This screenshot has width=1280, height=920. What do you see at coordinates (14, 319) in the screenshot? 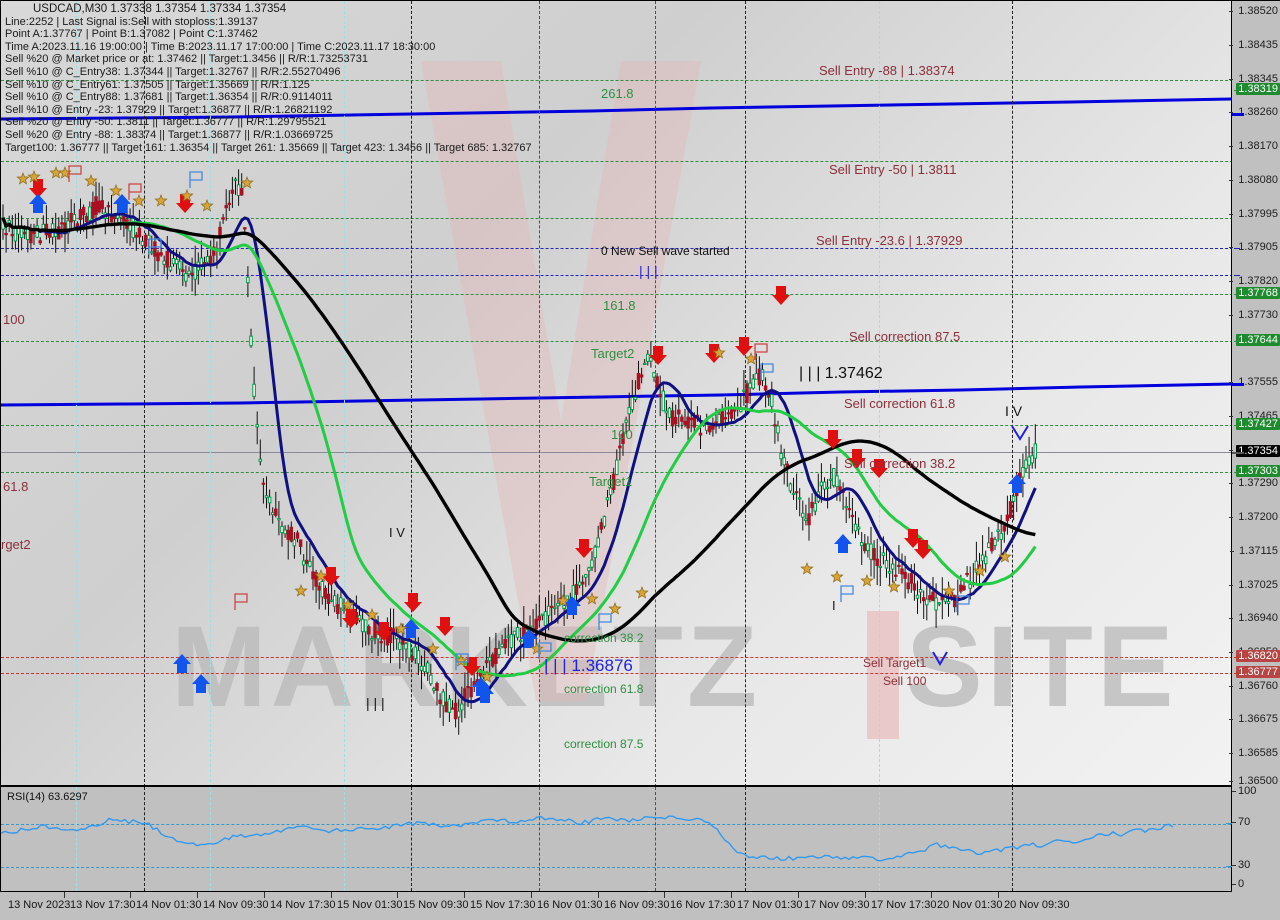
I see `annotation-left-100: 100` at bounding box center [14, 319].